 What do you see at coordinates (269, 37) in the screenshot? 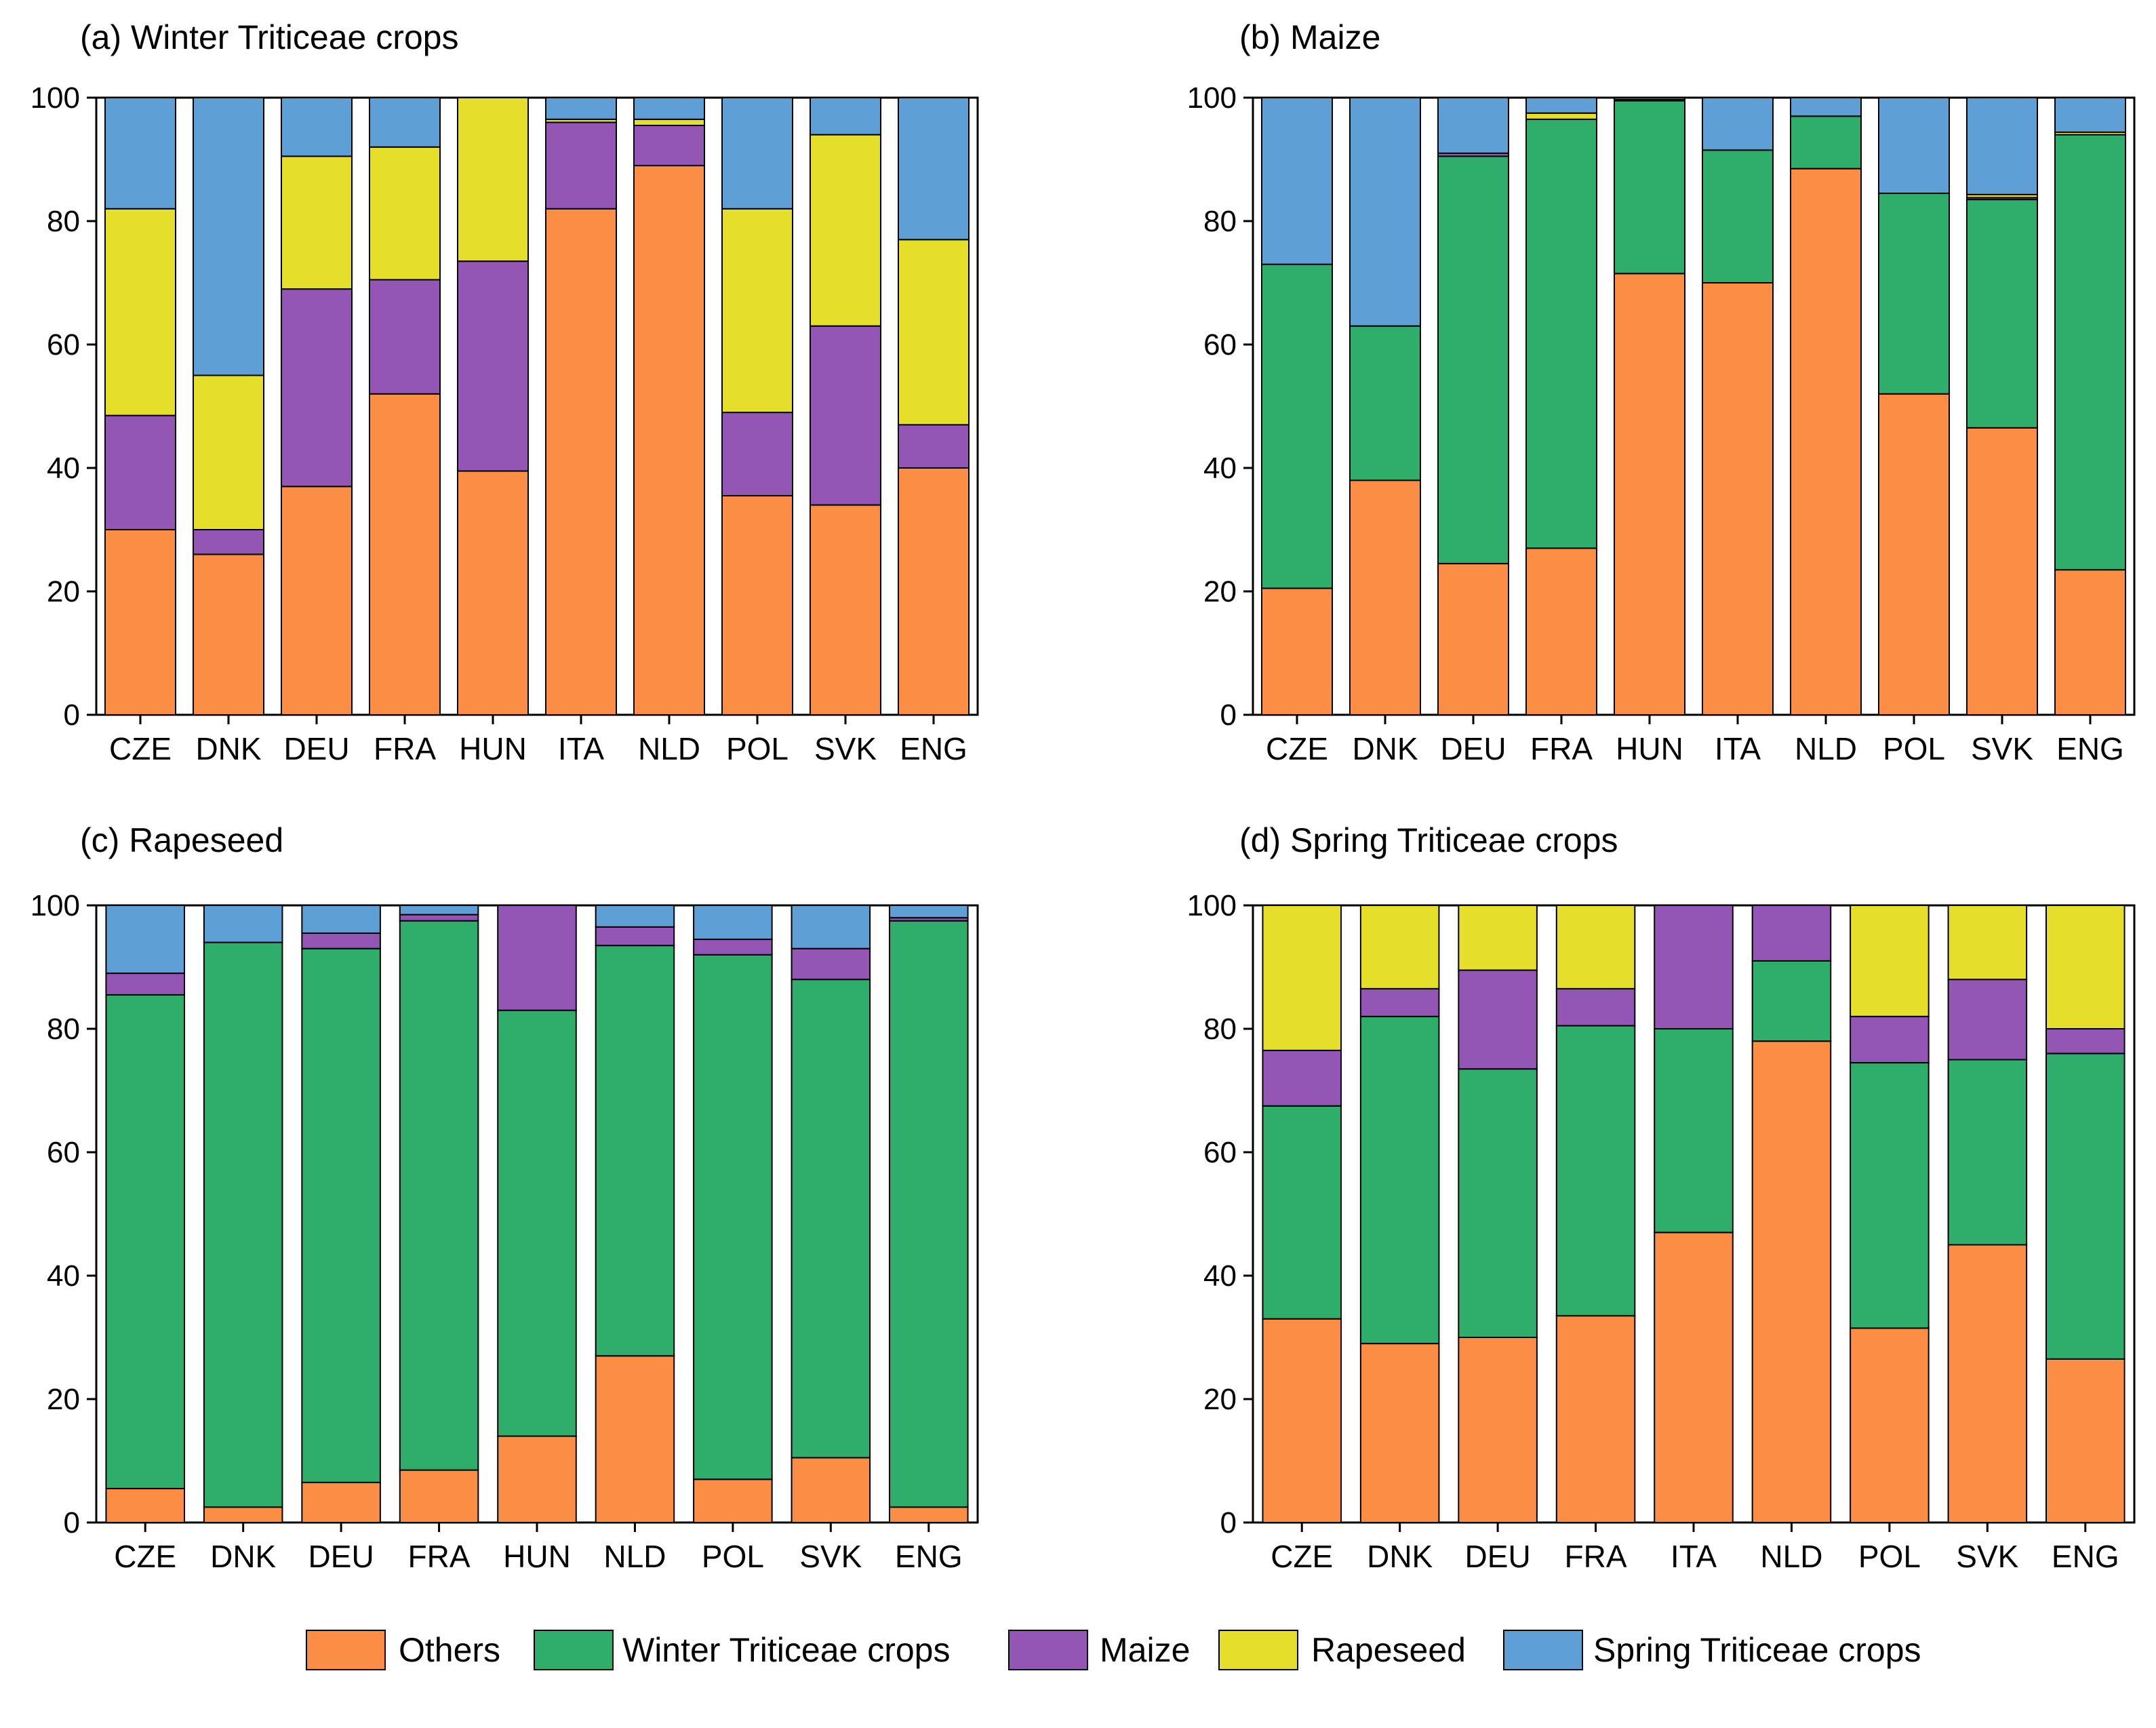
I see `panel-title: (a) Winter Triticeae crops` at bounding box center [269, 37].